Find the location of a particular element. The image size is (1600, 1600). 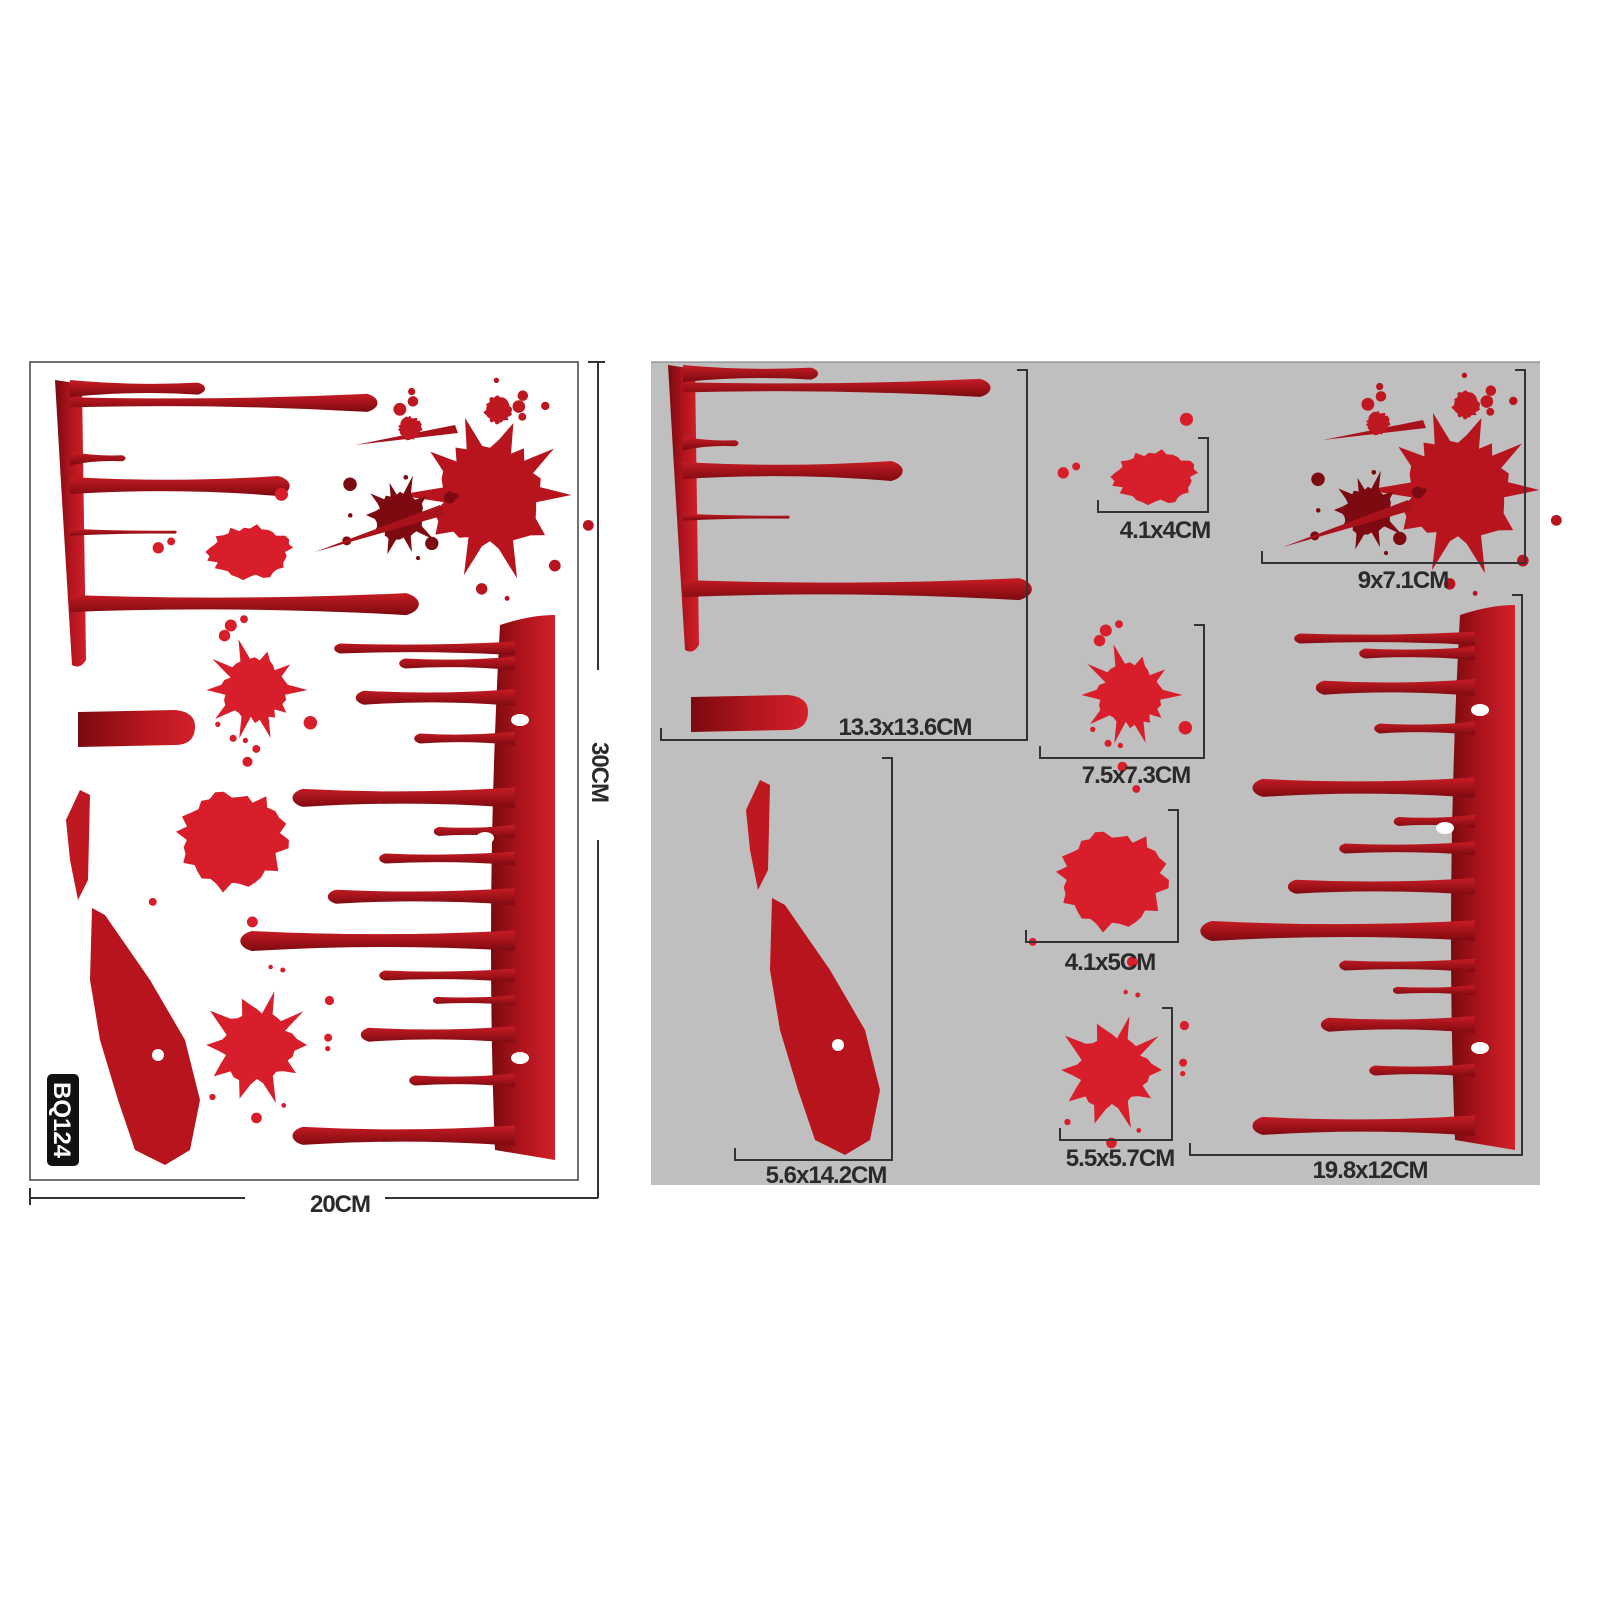

product-code: BQ124 is located at coordinates (61, 1120).